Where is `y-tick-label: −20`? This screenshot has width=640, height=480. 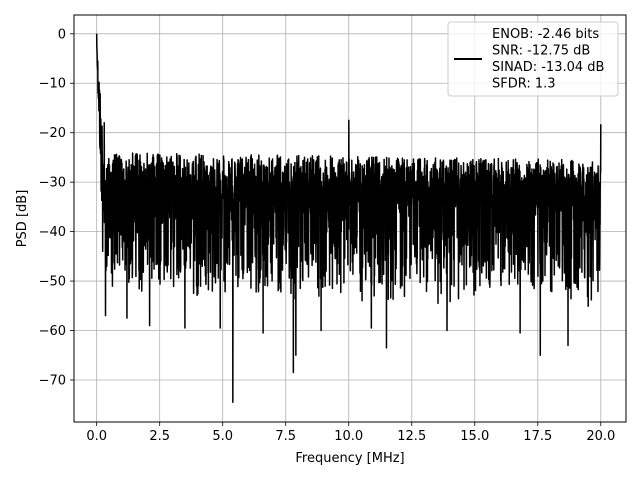 y-tick-label: −20 is located at coordinates (52, 133).